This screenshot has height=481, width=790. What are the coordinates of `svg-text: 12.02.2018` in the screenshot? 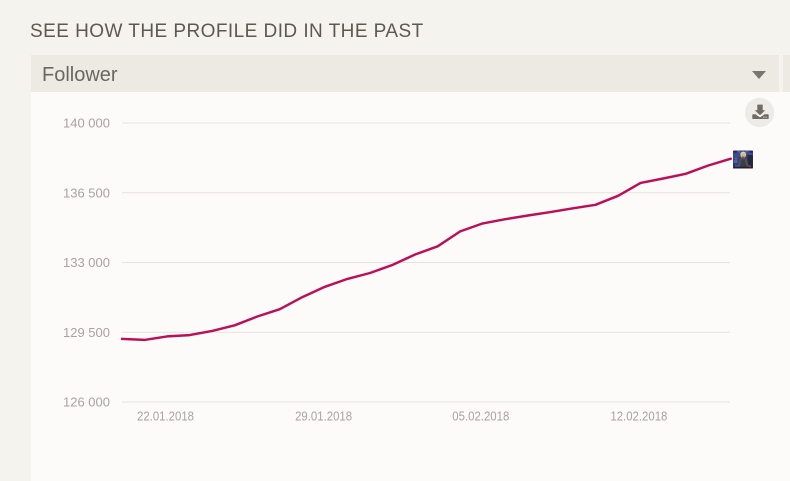 It's located at (638, 415).